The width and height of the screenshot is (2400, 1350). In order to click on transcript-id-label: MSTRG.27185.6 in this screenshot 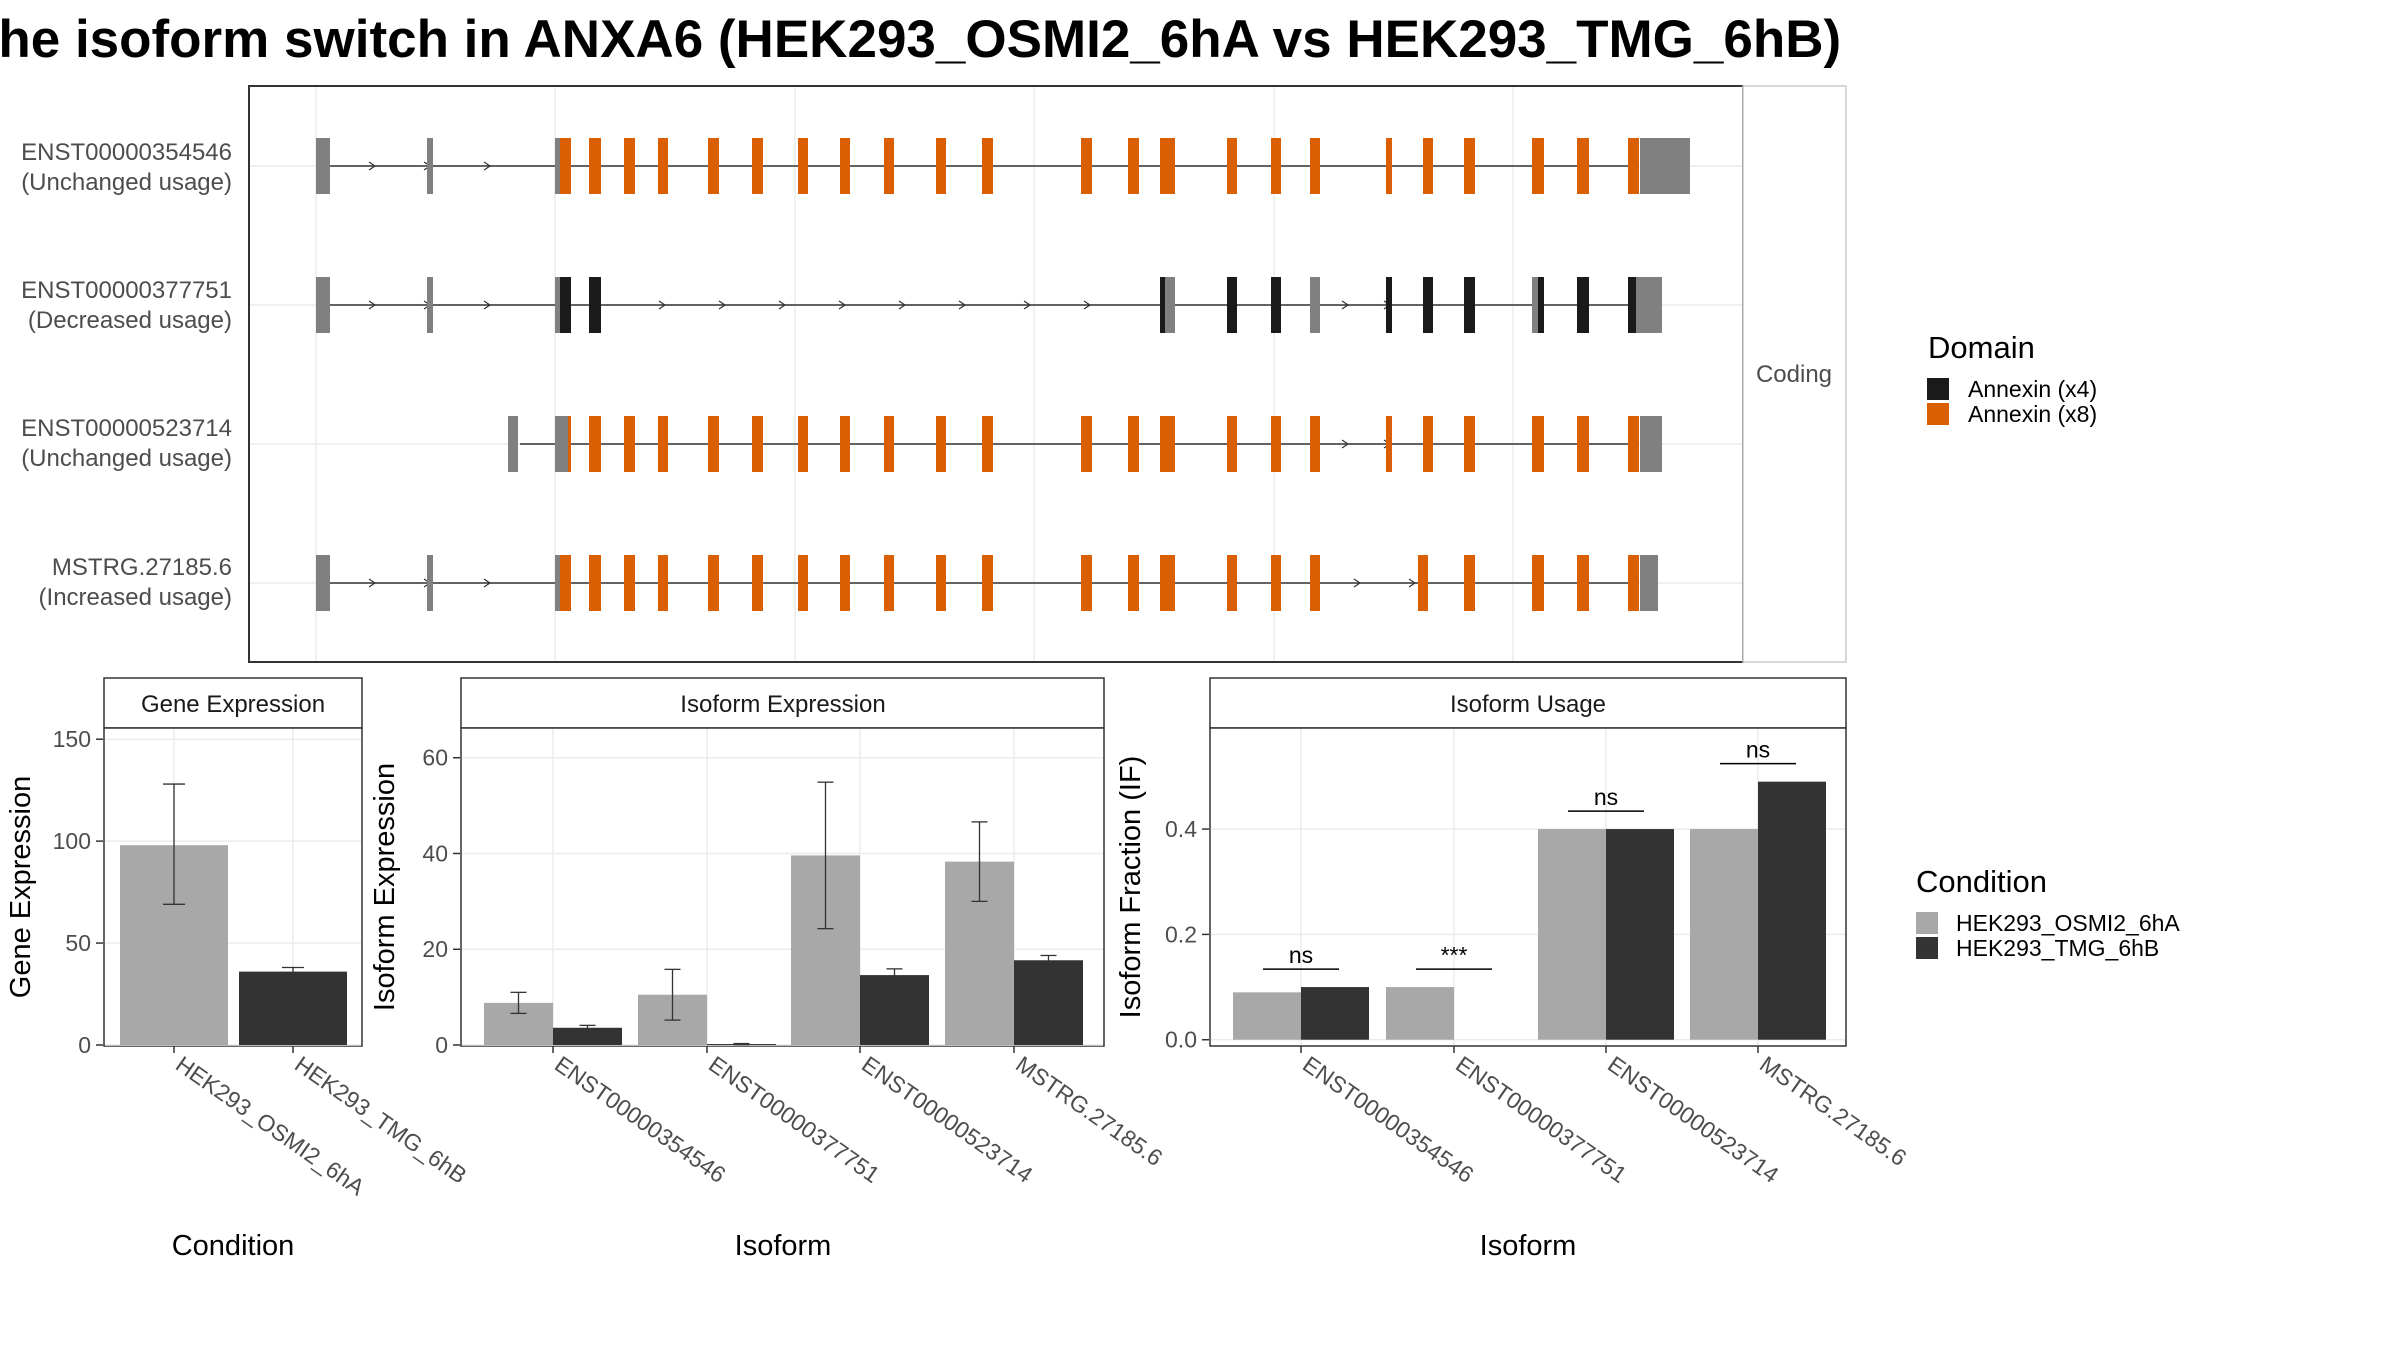, I will do `click(142, 567)`.